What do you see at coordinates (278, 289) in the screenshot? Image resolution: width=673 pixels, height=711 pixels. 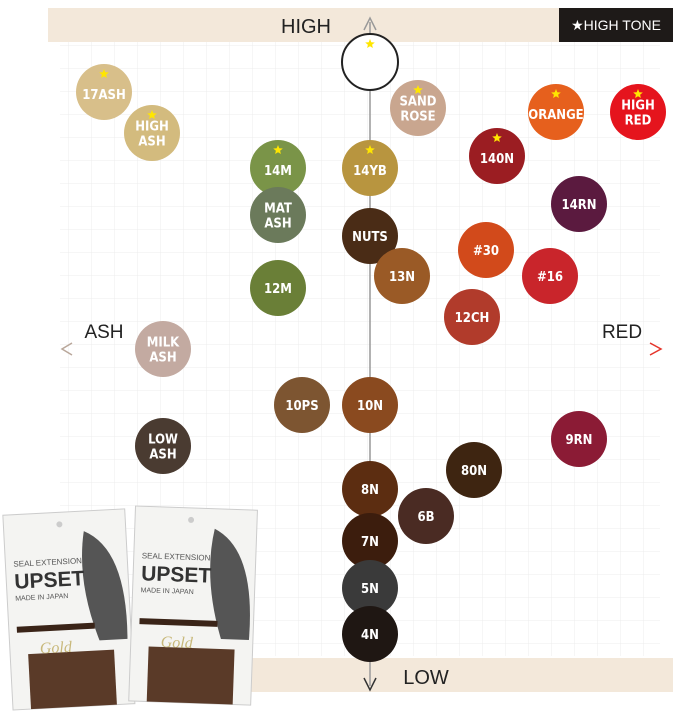 I see `node-label: 12M` at bounding box center [278, 289].